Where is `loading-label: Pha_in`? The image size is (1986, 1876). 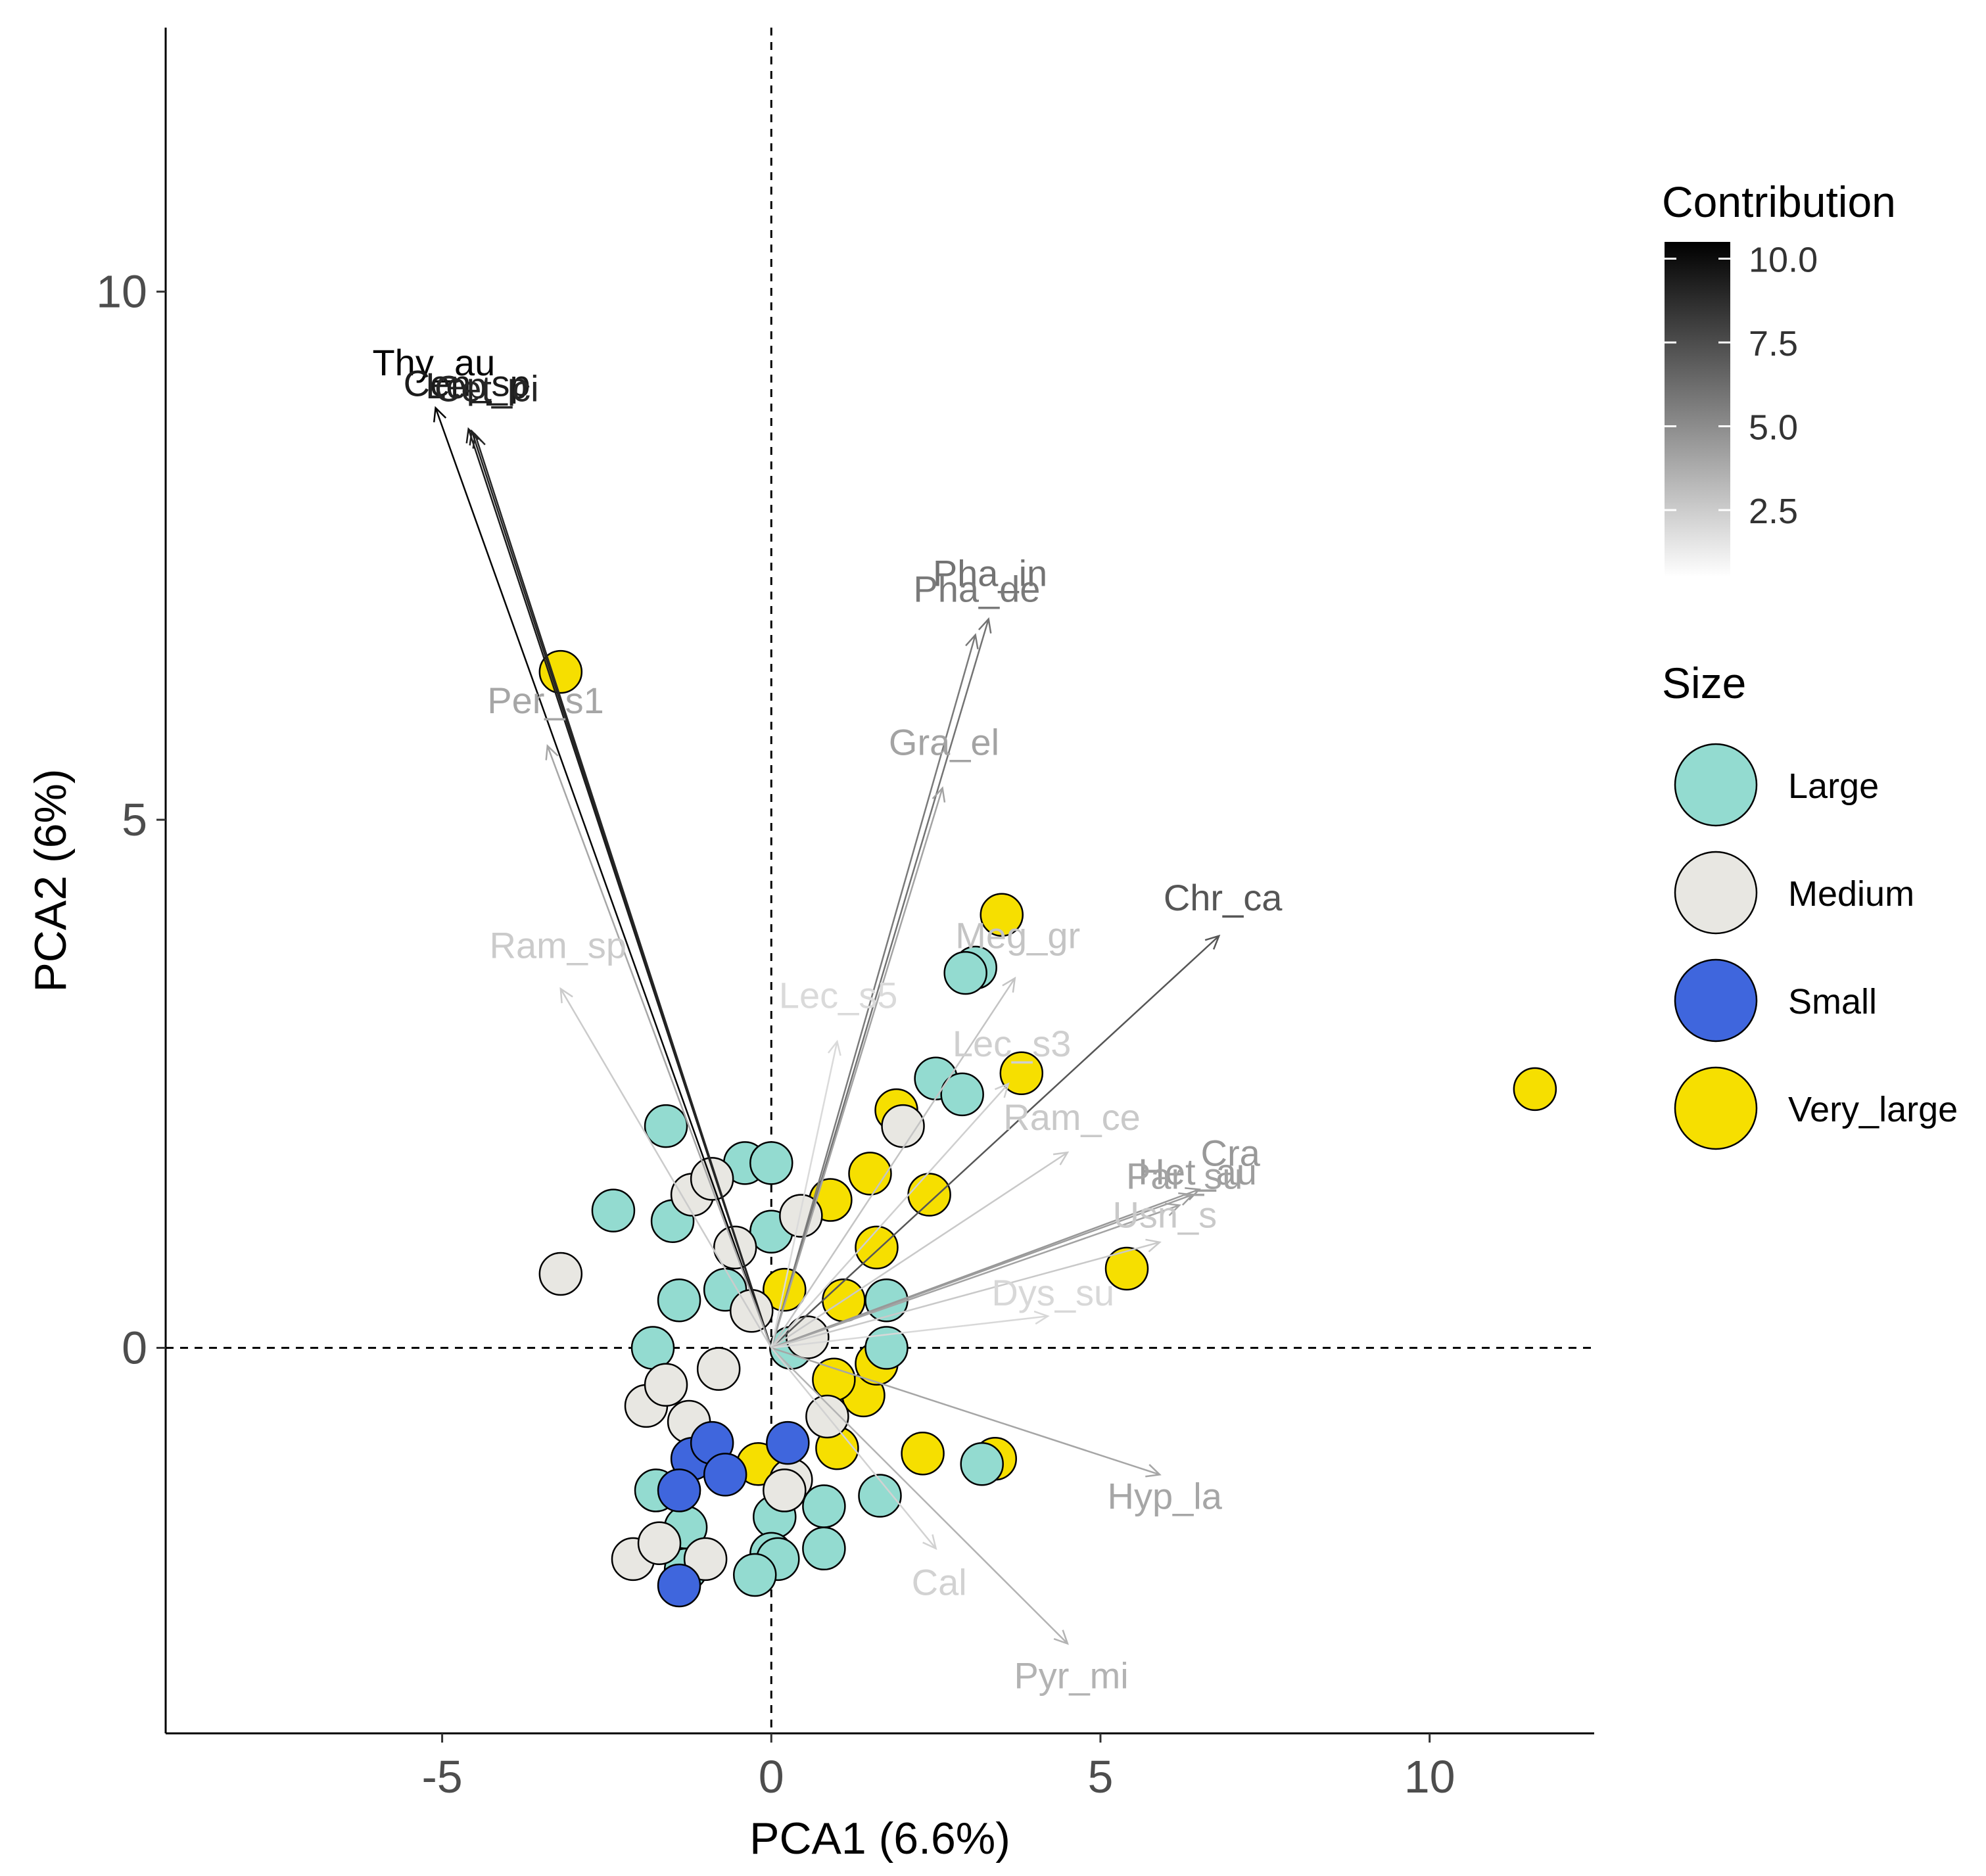 loading-label: Pha_in is located at coordinates (990, 573).